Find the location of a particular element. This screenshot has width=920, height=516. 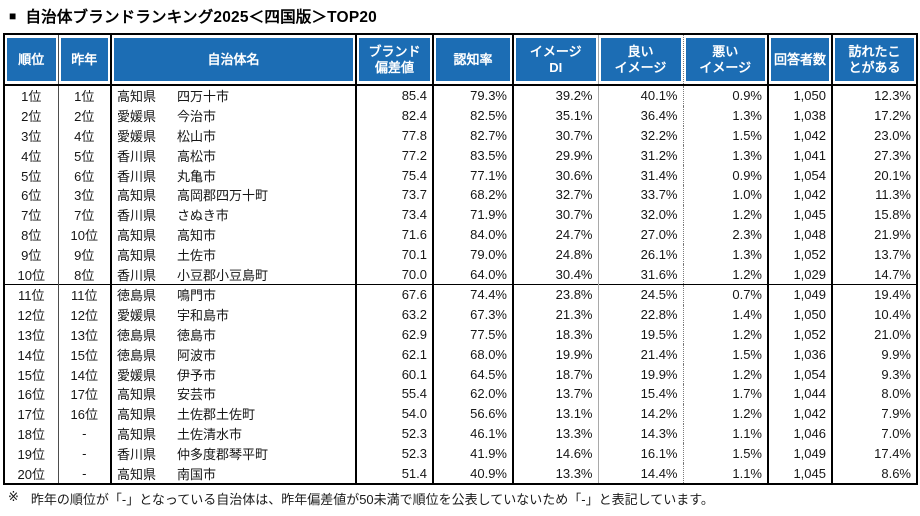

recognition-cell: 56.6% is located at coordinates (473, 413).